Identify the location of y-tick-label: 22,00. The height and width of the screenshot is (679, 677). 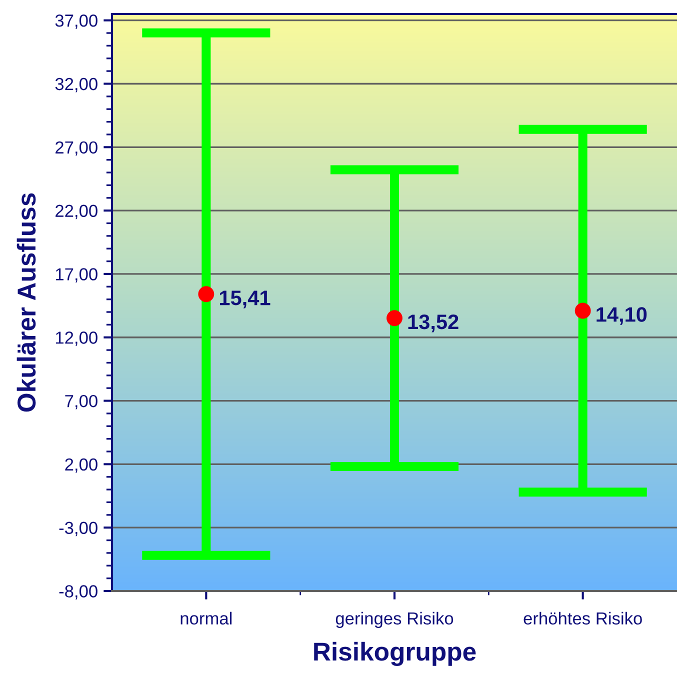
(77, 212).